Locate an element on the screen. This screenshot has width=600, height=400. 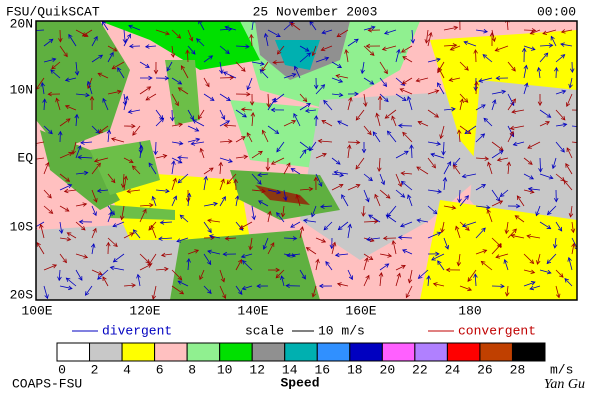
speed-zone is located at coordinates (400, 175).